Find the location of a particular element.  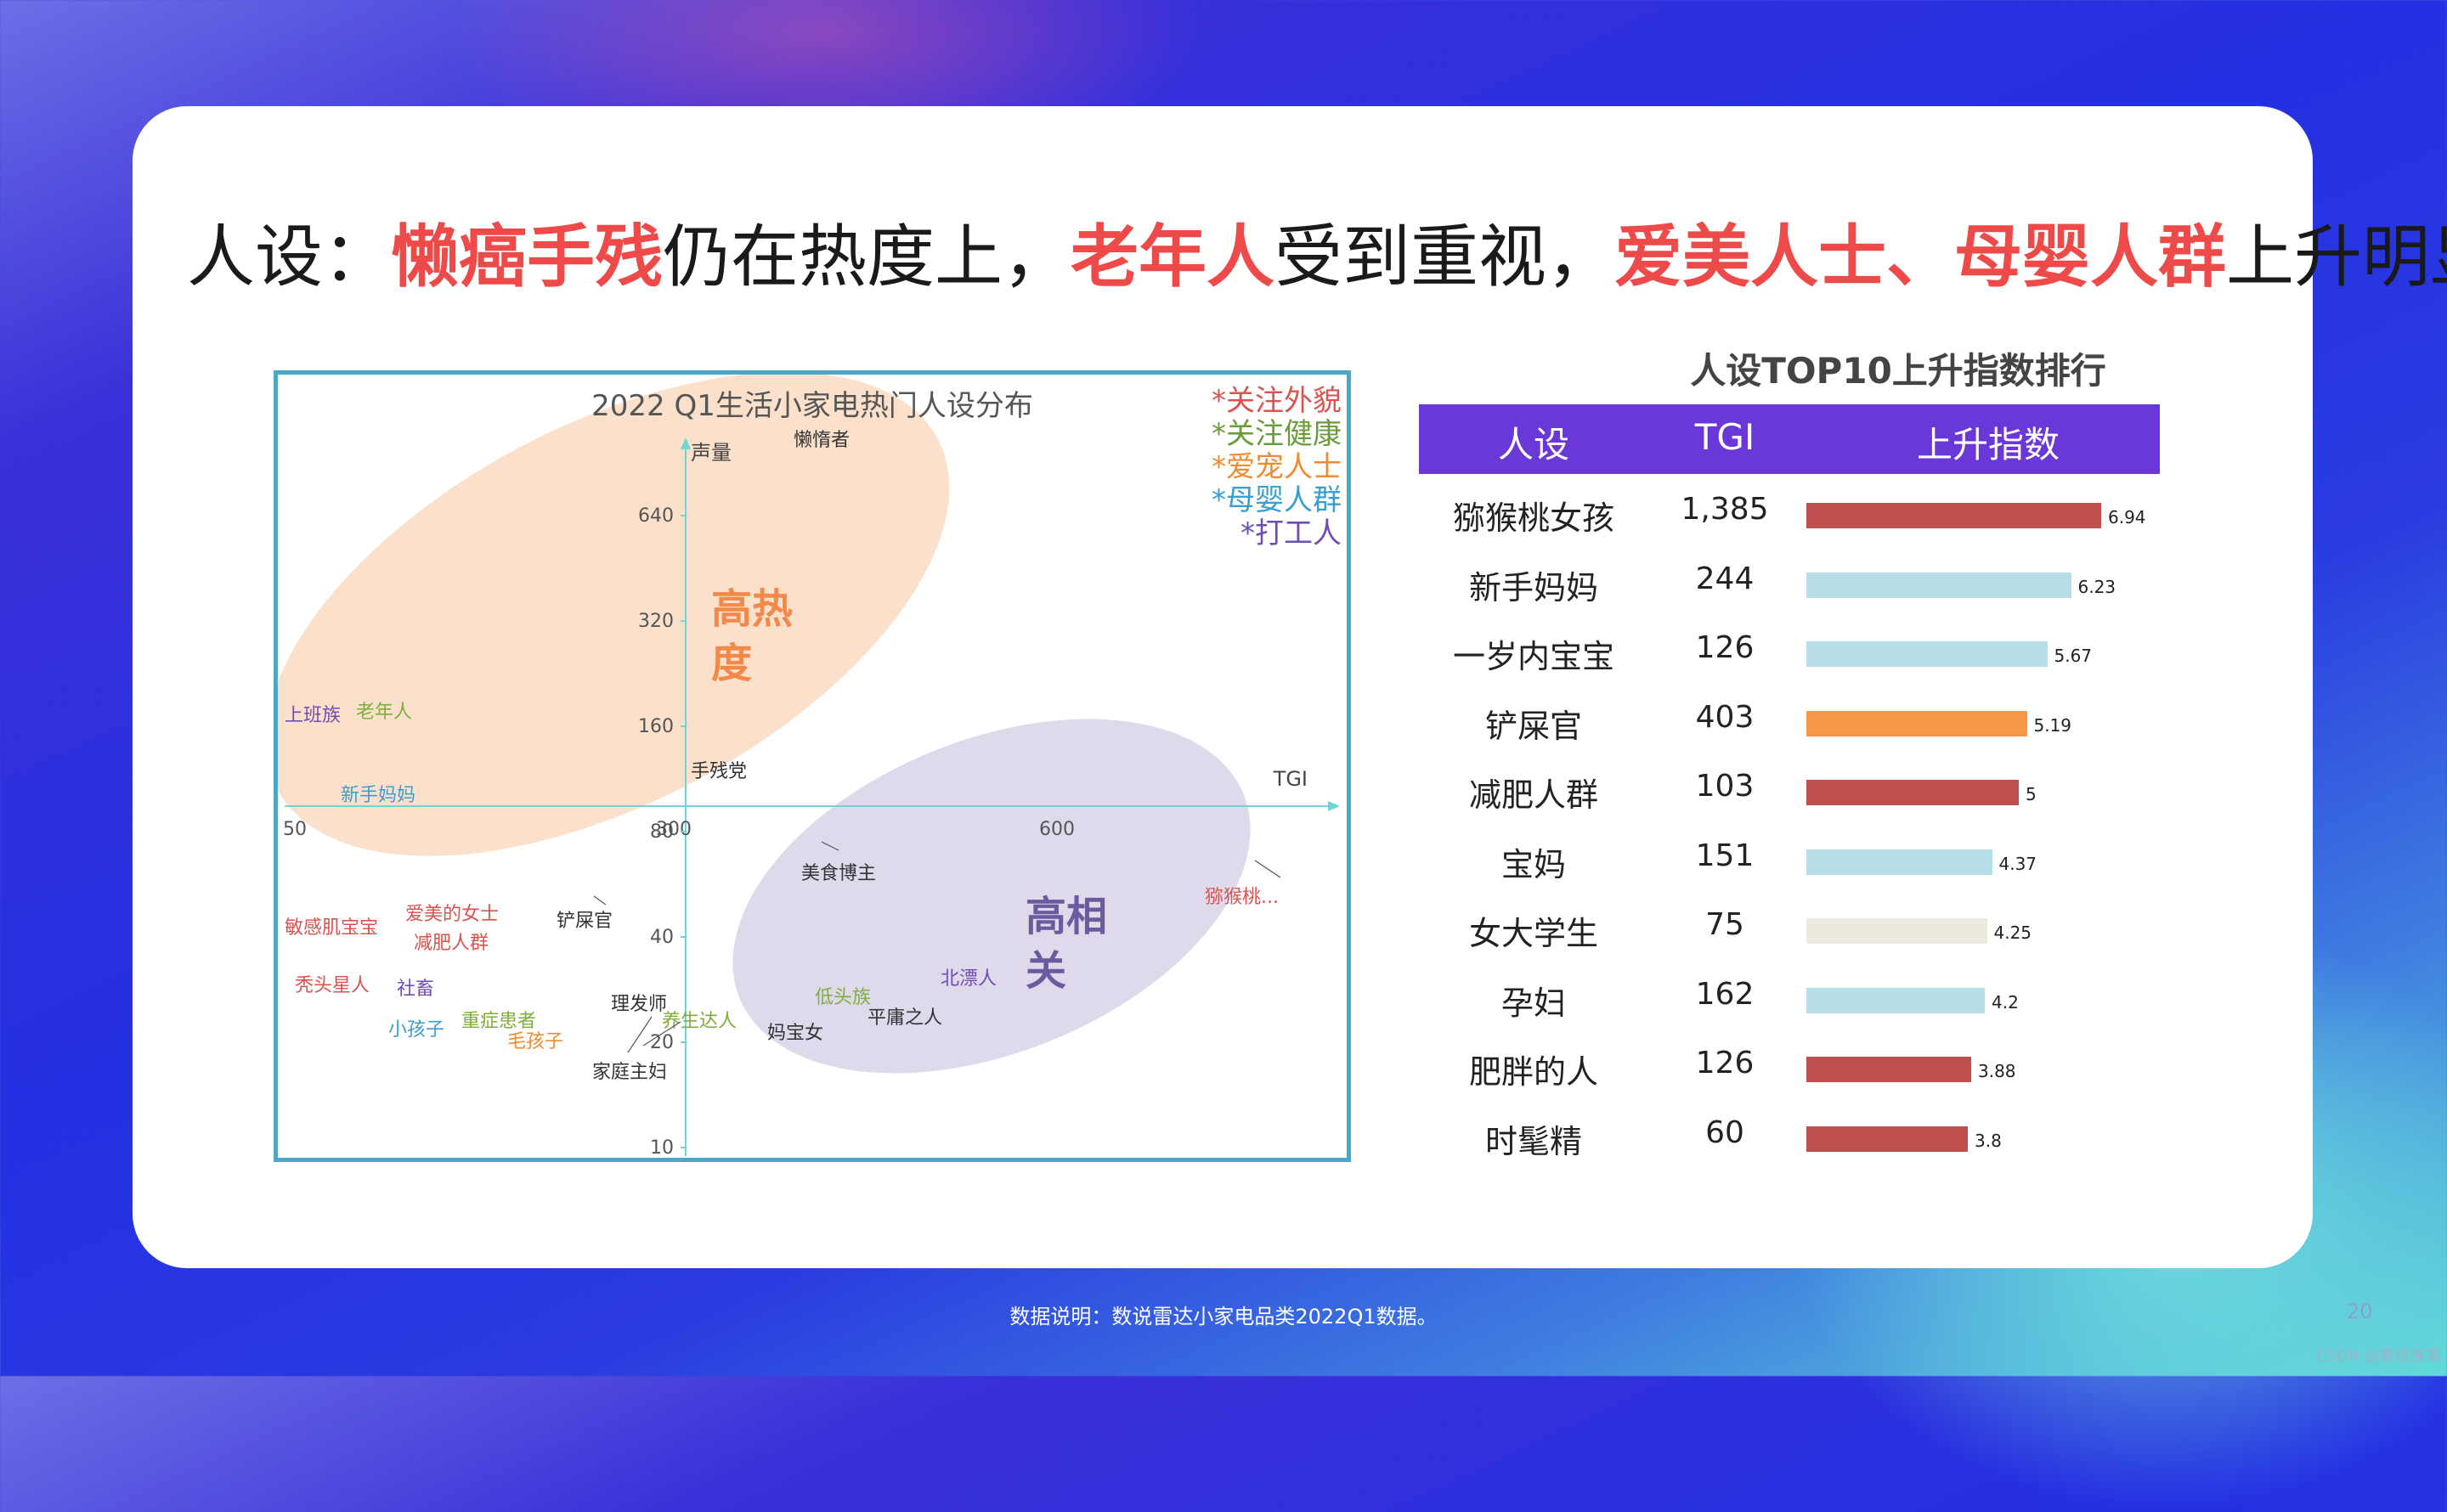

point-label: 铲屎官 is located at coordinates (585, 921).